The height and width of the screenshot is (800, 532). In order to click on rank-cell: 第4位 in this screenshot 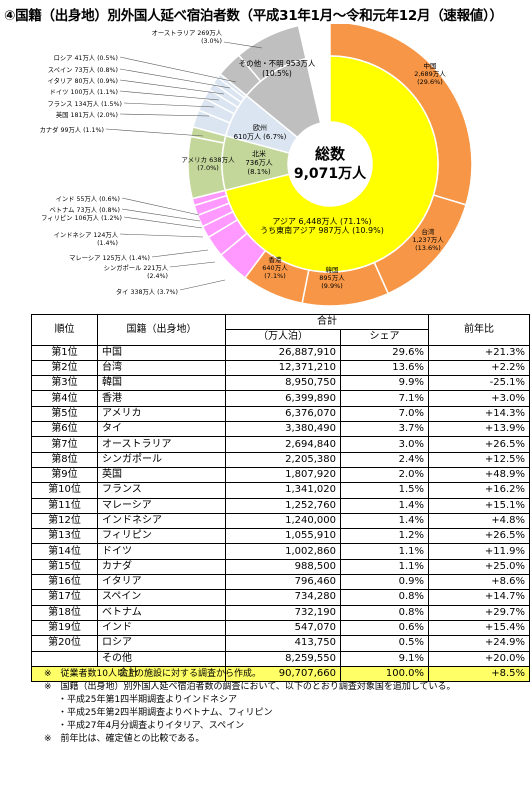, I will do `click(64, 398)`.